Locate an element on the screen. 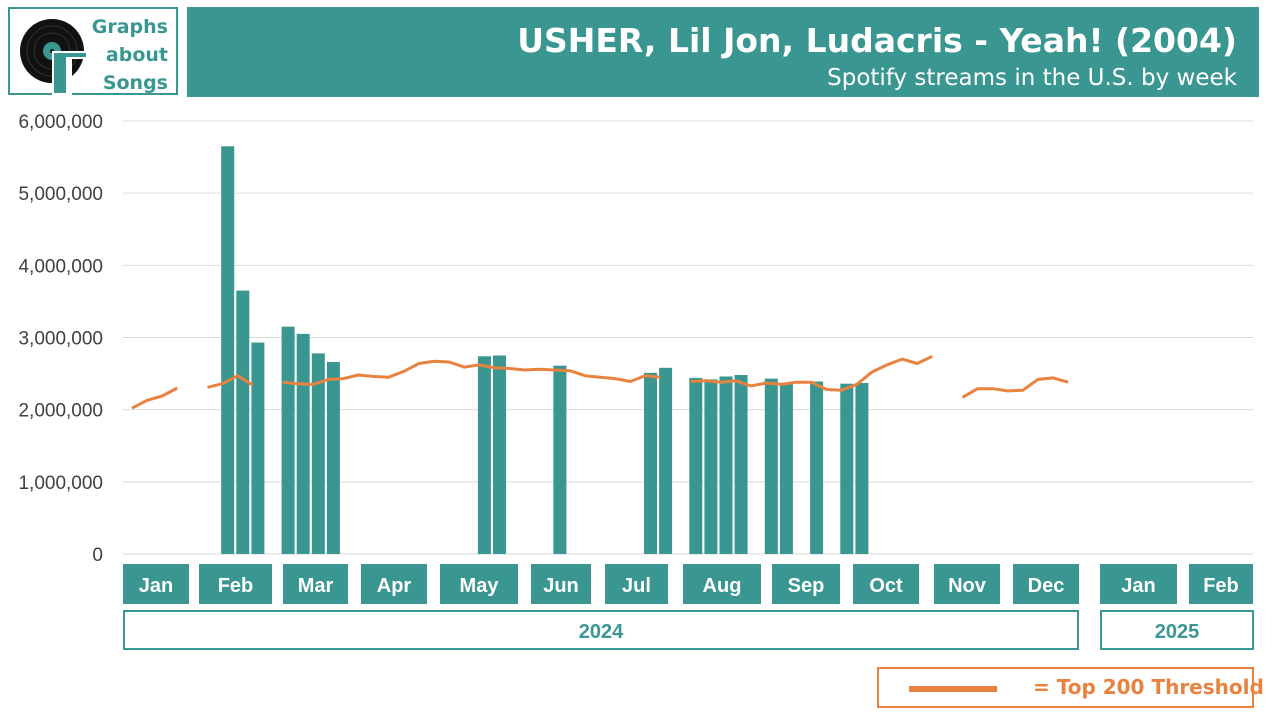 The image size is (1280, 720). month-label: Aug is located at coordinates (722, 586).